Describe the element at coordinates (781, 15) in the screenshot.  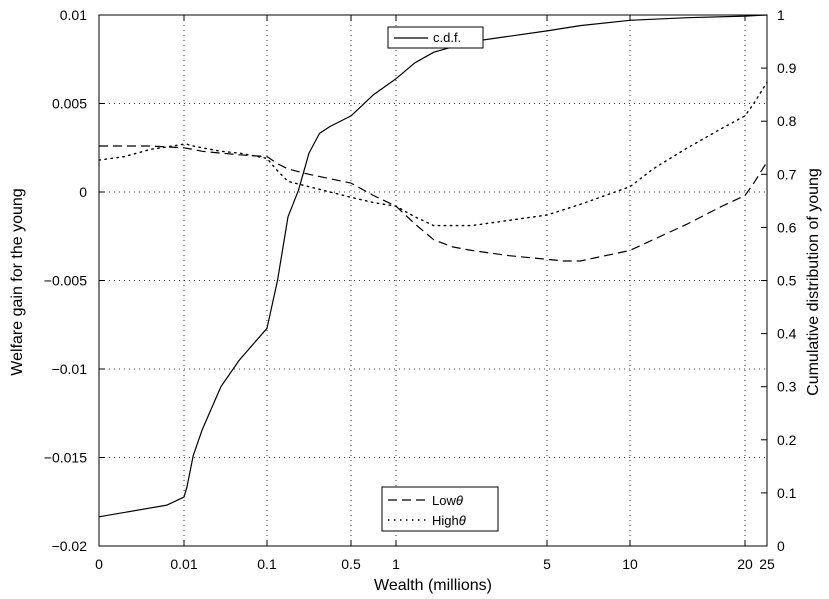
I see `y-right-tick-label: 1` at that location.